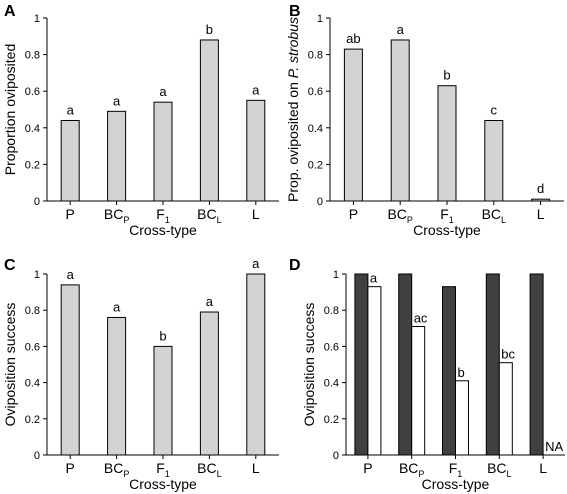 The image size is (567, 494). I want to click on y-tick-label-c: 0, so click(37, 456).